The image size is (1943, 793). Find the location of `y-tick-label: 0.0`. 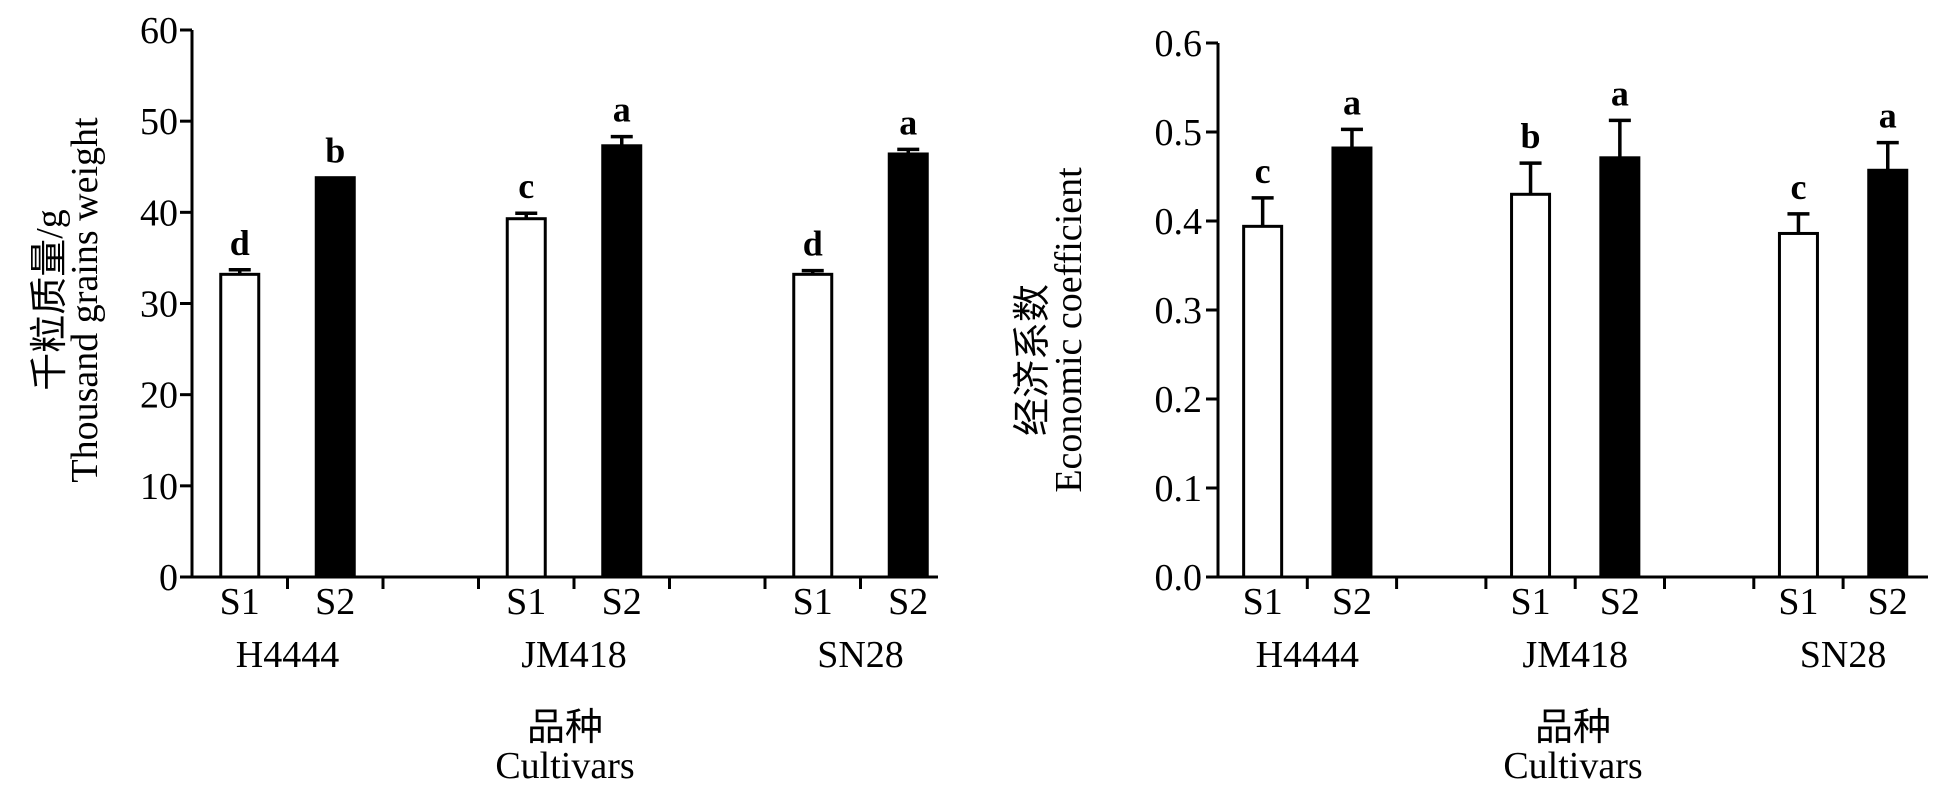

y-tick-label: 0.0 is located at coordinates (1179, 578).